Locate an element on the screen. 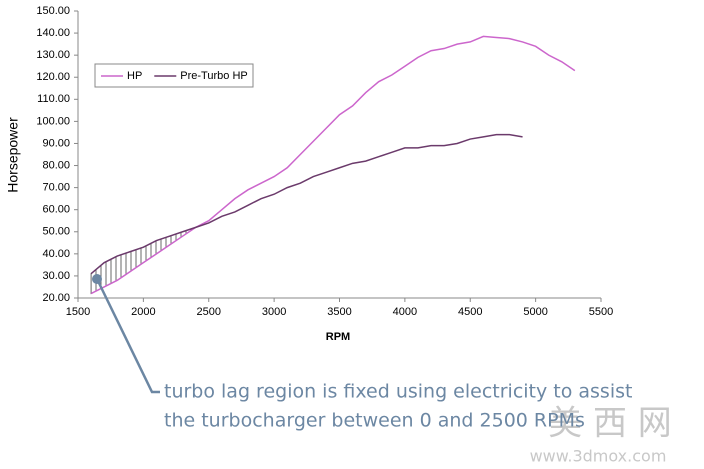 The height and width of the screenshot is (469, 704). legend-label: HP is located at coordinates (134, 76).